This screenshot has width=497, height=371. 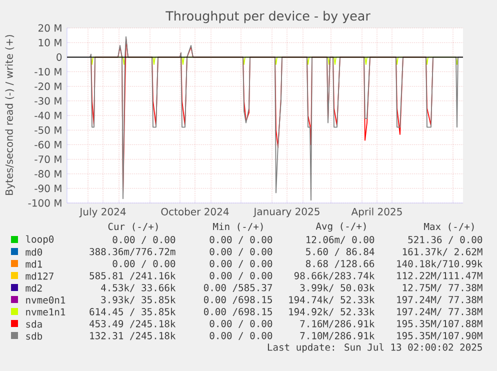 What do you see at coordinates (48, 86) in the screenshot?
I see `y-tick-label: -20 M` at bounding box center [48, 86].